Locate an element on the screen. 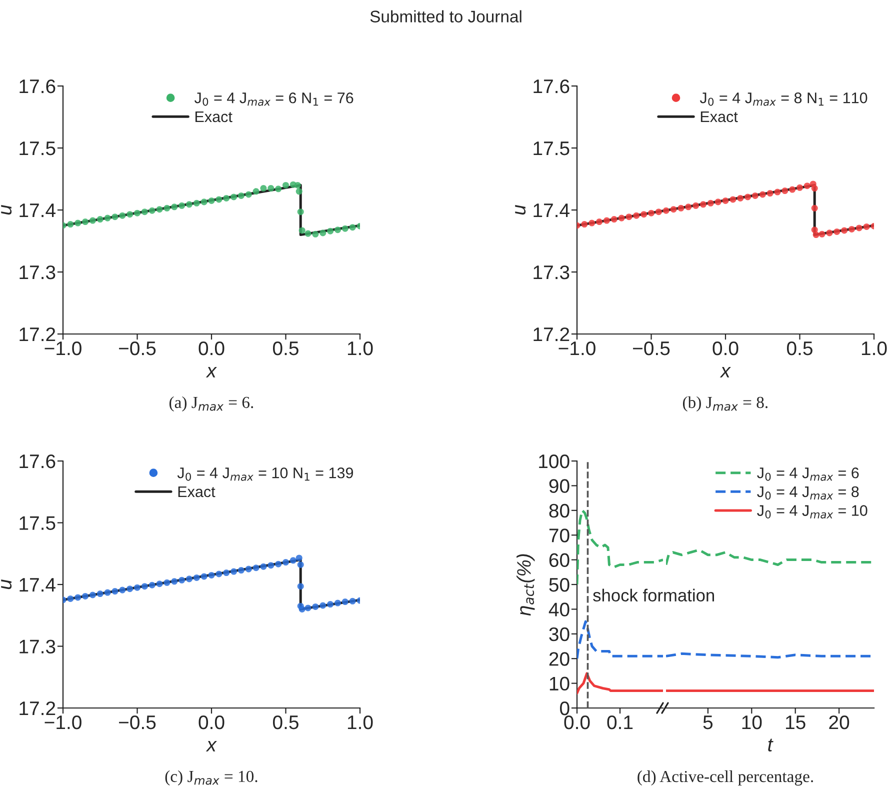 The height and width of the screenshot is (803, 892). legend-label: J$_{0}$ = 4 J$_{max}$ = 8 is located at coordinates (808, 493).